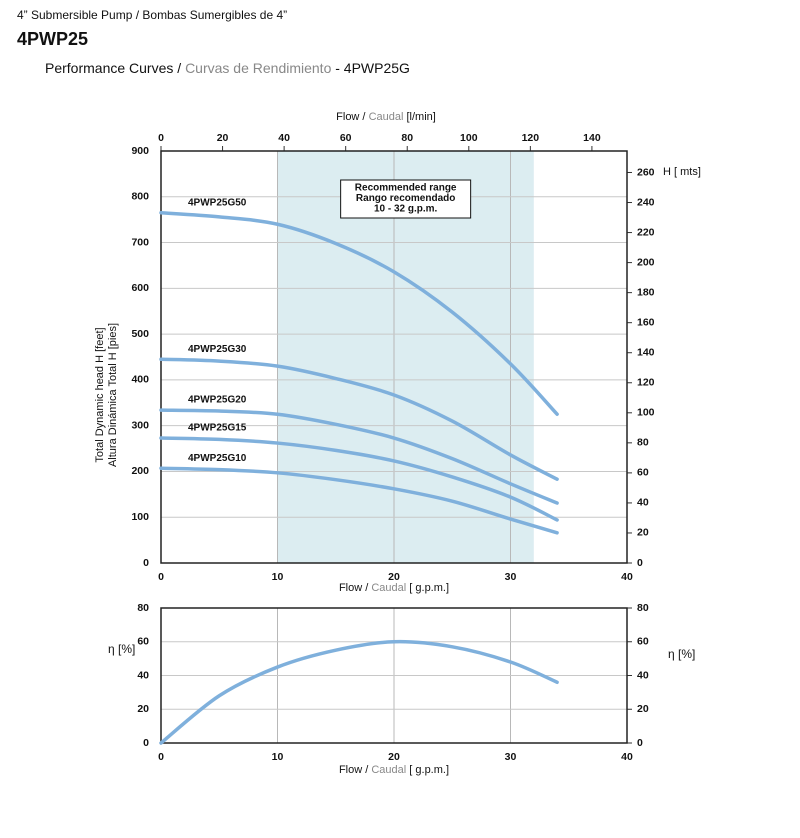 The image size is (800, 838). I want to click on y2-tick-label: 200, so click(646, 262).